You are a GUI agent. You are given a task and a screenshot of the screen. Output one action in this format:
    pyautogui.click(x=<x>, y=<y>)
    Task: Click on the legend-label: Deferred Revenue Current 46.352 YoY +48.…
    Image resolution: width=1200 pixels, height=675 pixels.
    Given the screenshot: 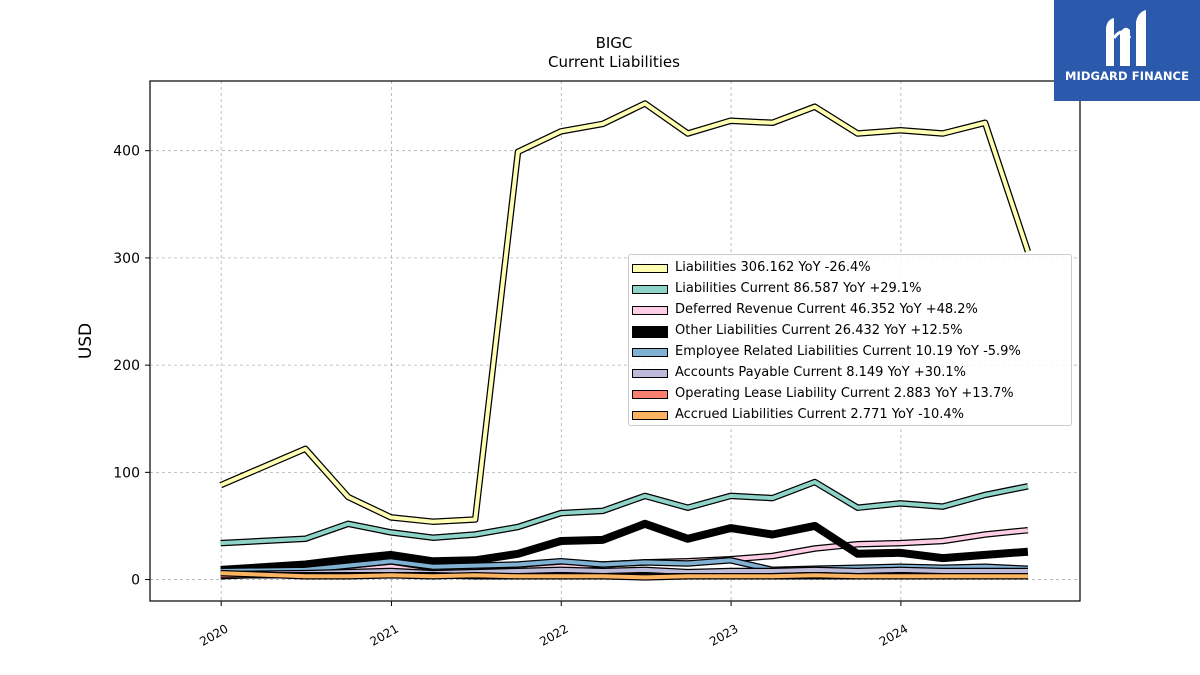 What is the action you would take?
    pyautogui.click(x=826, y=309)
    